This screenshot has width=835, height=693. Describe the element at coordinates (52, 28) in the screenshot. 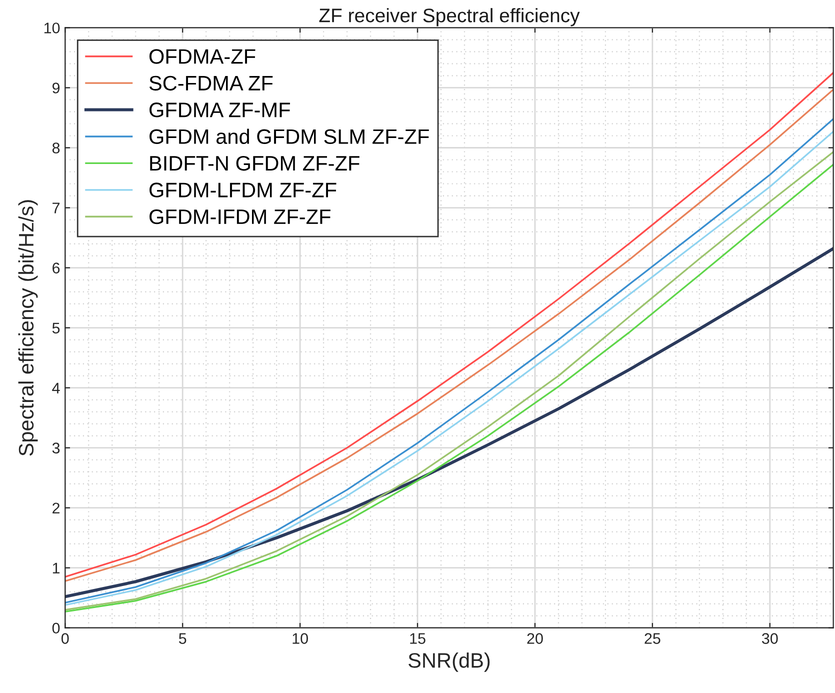

I see `y-tick-label: 10` at that location.